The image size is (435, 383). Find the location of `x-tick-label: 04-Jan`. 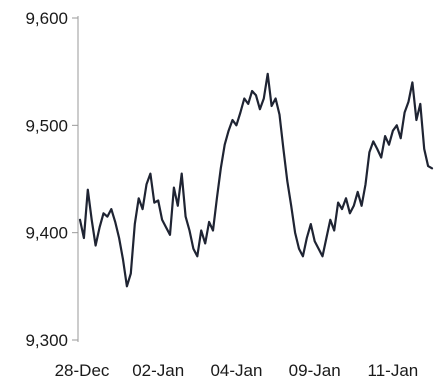

x-tick-label: 04-Jan is located at coordinates (236, 370).